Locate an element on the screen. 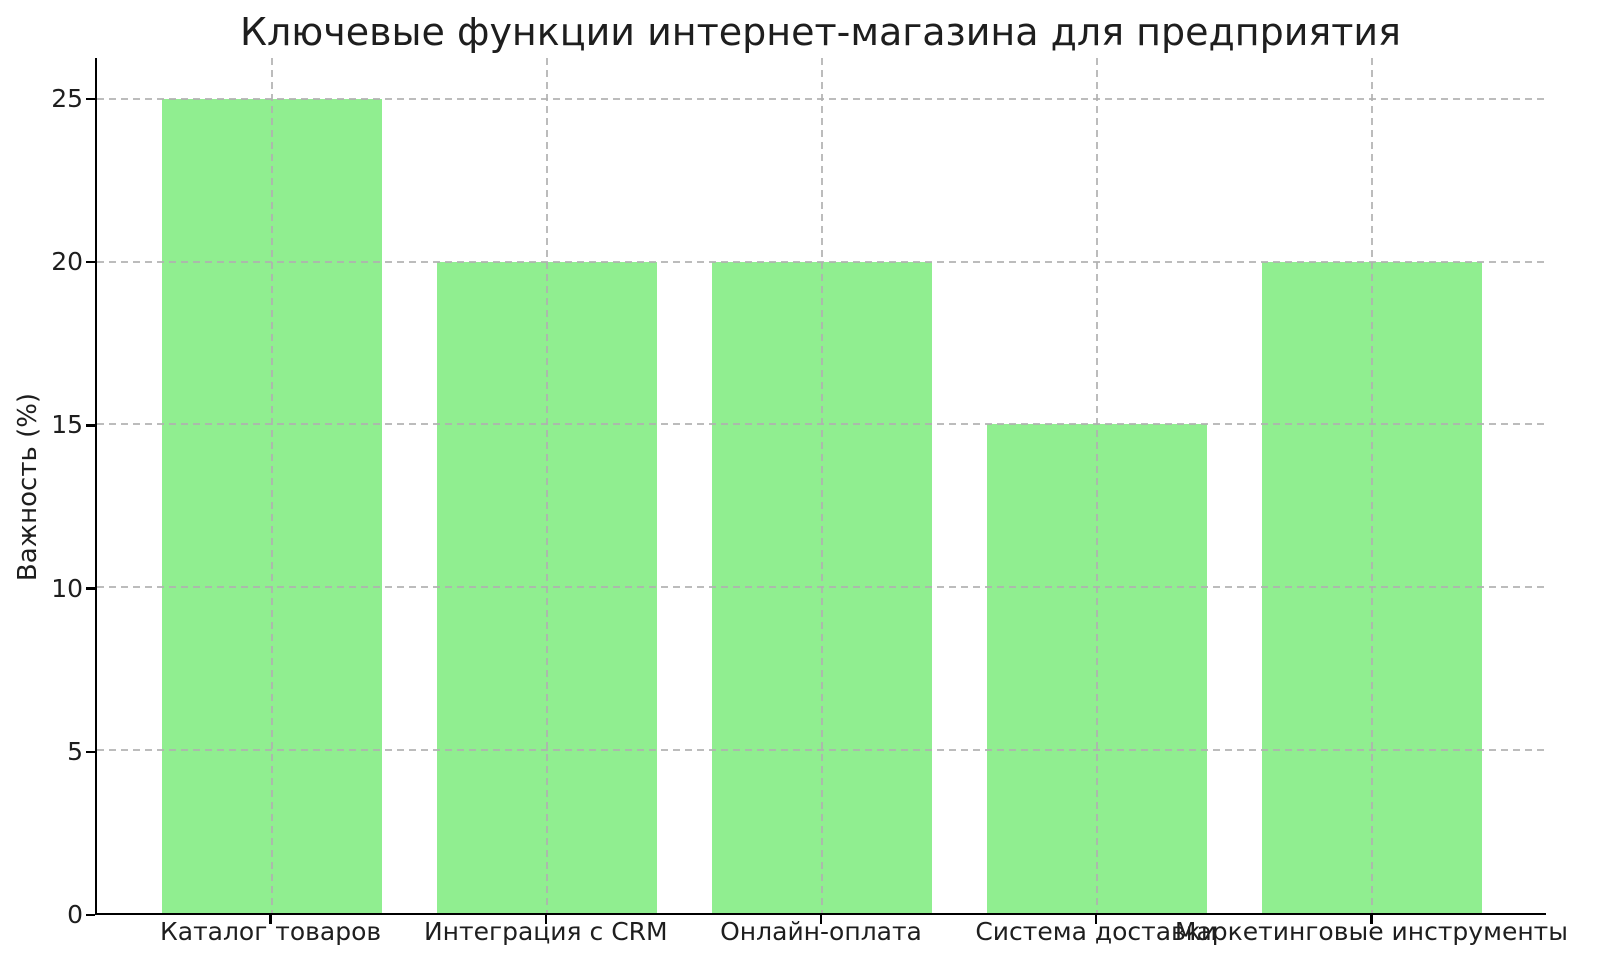  y-tick-label: 10 is located at coordinates (67, 588).